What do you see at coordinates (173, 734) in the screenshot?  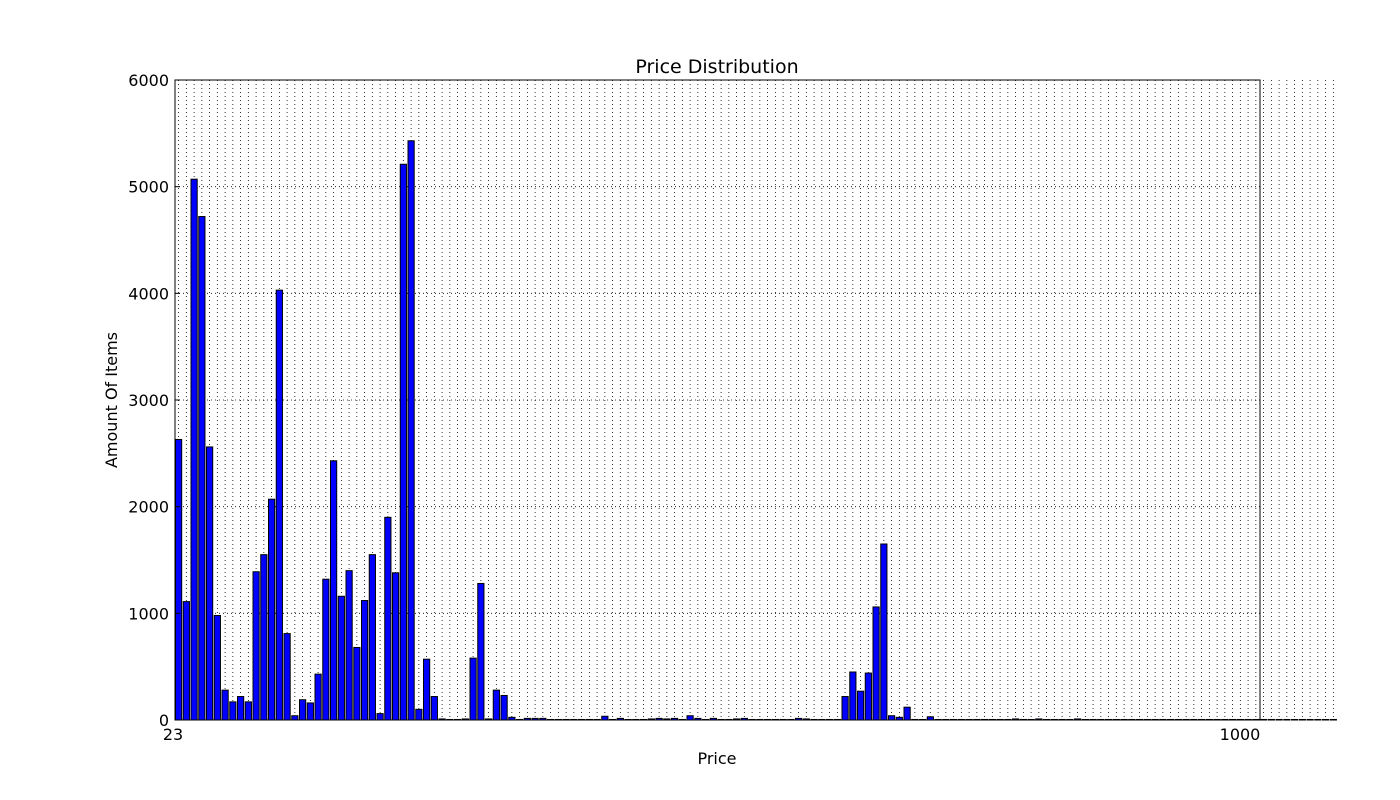 I see `x-tick-label: 23` at bounding box center [173, 734].